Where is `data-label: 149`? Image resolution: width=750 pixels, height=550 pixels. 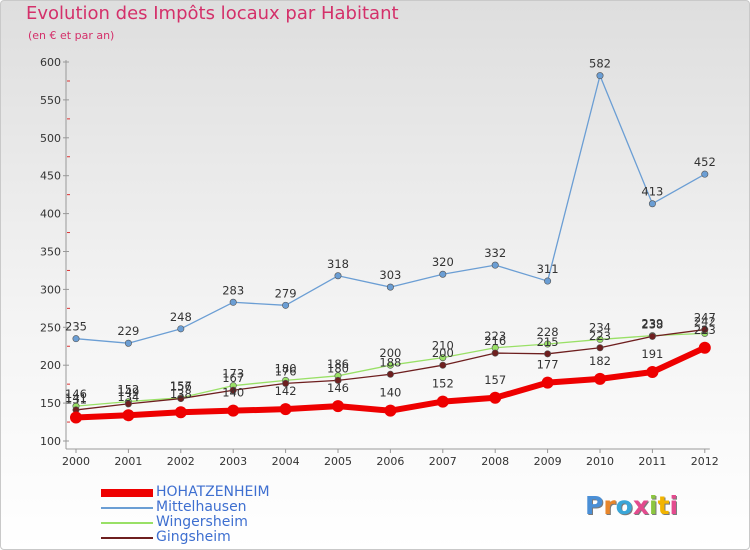 data-label: 149 is located at coordinates (128, 392).